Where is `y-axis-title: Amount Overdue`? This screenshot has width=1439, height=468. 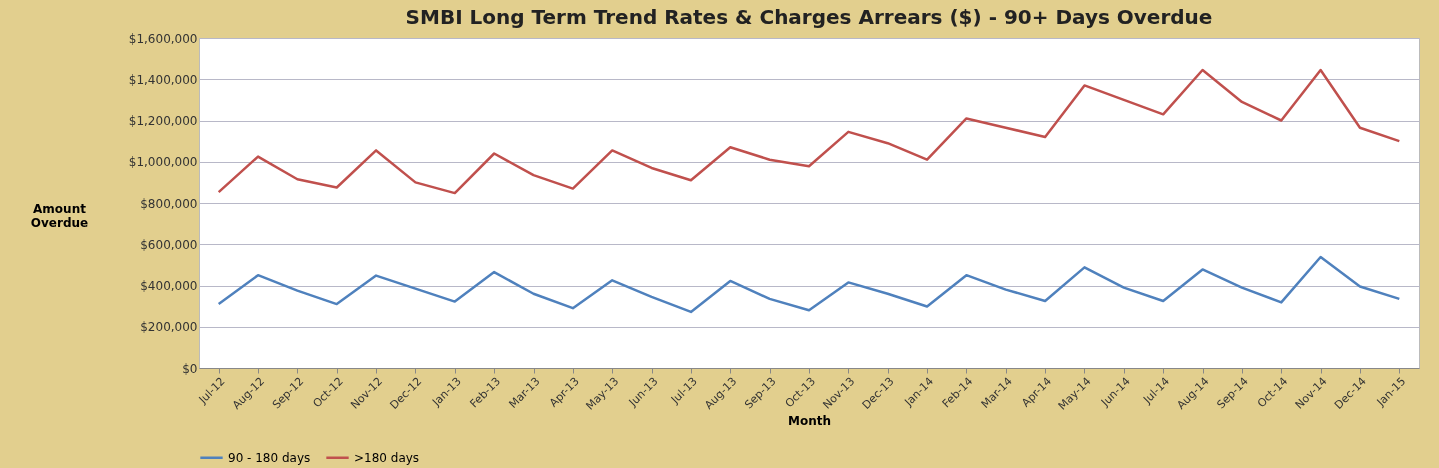 y-axis-title: Amount Overdue is located at coordinates (59, 215).